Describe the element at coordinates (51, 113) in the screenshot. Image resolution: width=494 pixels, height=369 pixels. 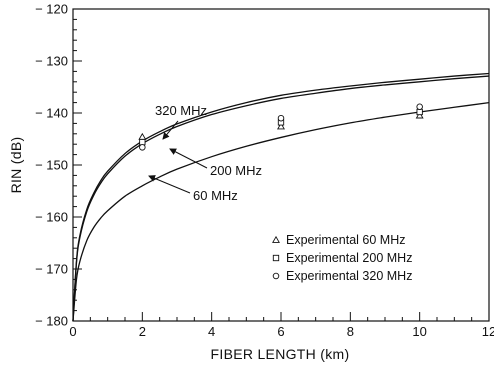
I see `y-tick-label: − 140` at that location.